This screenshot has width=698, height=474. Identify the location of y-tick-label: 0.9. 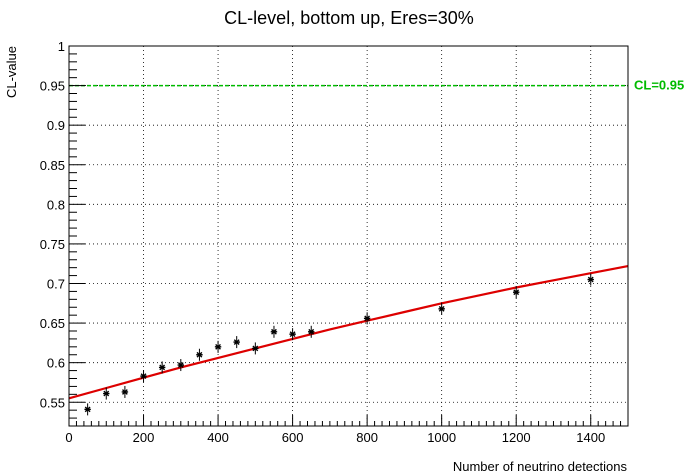
(56, 125).